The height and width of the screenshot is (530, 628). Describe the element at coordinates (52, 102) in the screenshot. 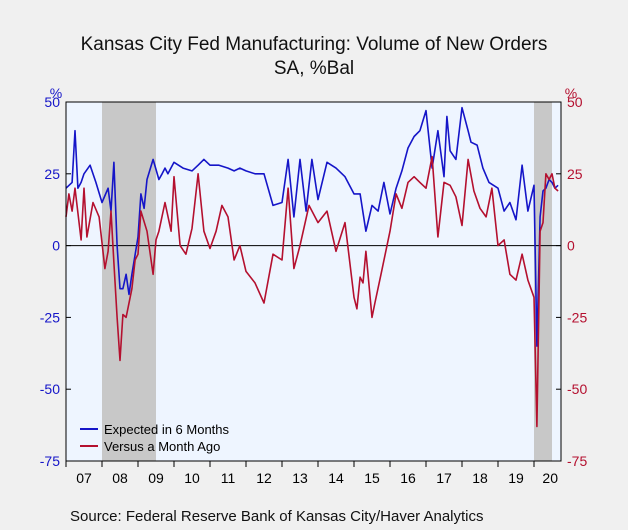

I see `left-tick-label: 50` at that location.